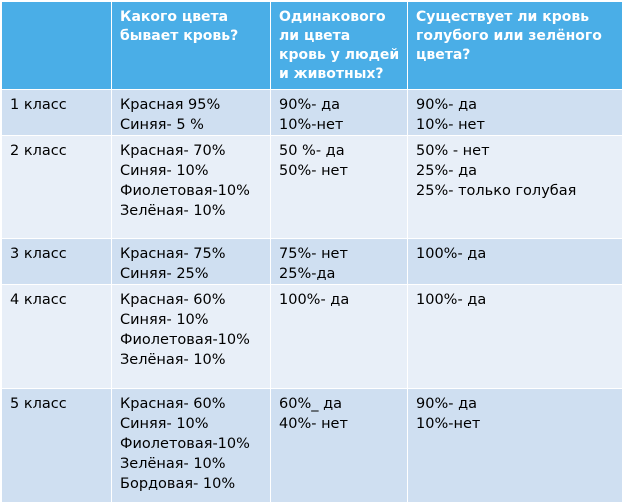  I want to click on blue-green-cell: 50% - нет 25%- да 25%- только голубая, so click(515, 187).